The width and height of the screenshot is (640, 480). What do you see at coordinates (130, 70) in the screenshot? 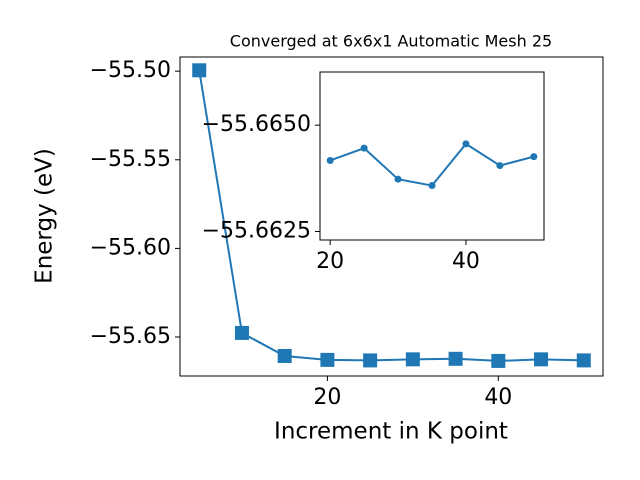
I see `y-tick-label: −55.50` at bounding box center [130, 70].